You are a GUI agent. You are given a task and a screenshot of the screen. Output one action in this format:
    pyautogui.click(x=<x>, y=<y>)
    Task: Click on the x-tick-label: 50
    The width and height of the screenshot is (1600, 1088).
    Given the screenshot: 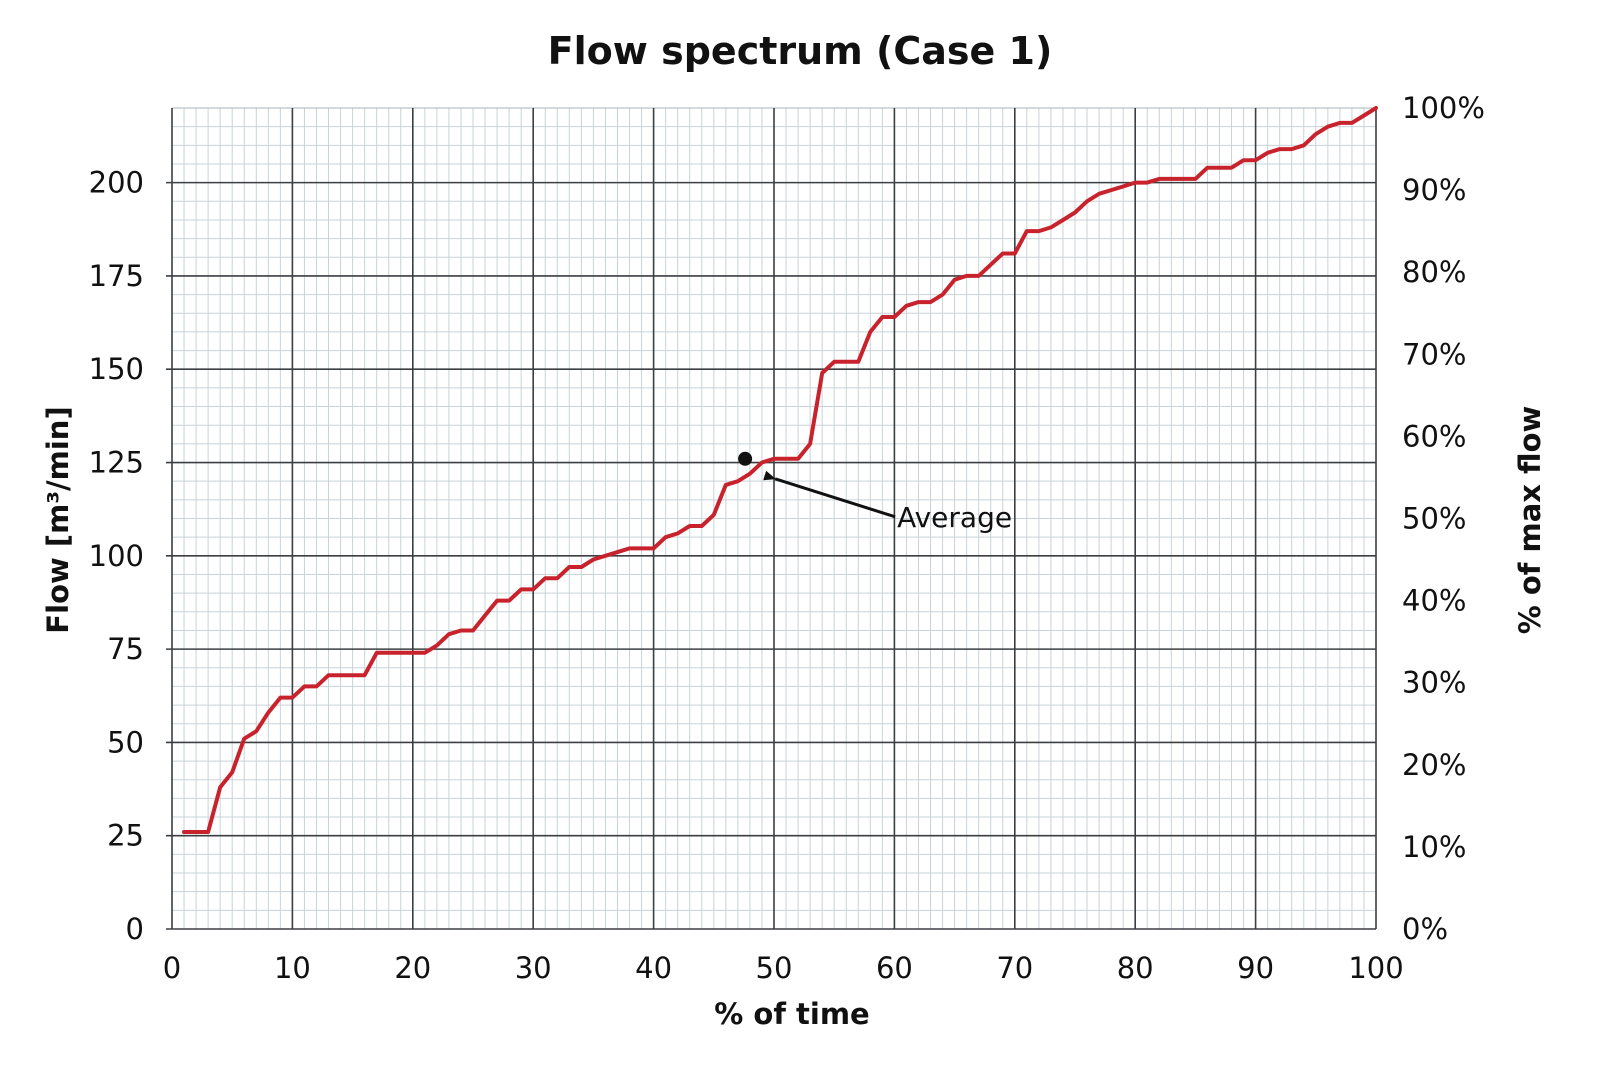 What is the action you would take?
    pyautogui.click(x=774, y=968)
    